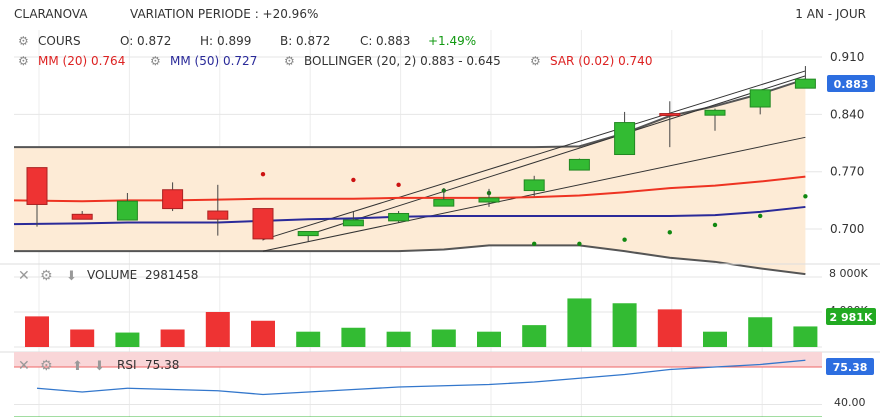  I want to click on legend-change: +1.49%, so click(452, 41).